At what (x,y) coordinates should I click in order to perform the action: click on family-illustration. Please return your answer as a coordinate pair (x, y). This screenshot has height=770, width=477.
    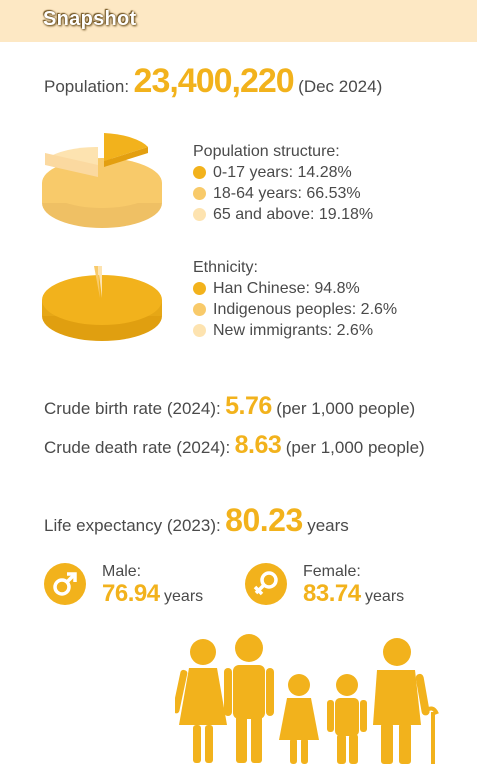
    Looking at the image, I should click on (307, 699).